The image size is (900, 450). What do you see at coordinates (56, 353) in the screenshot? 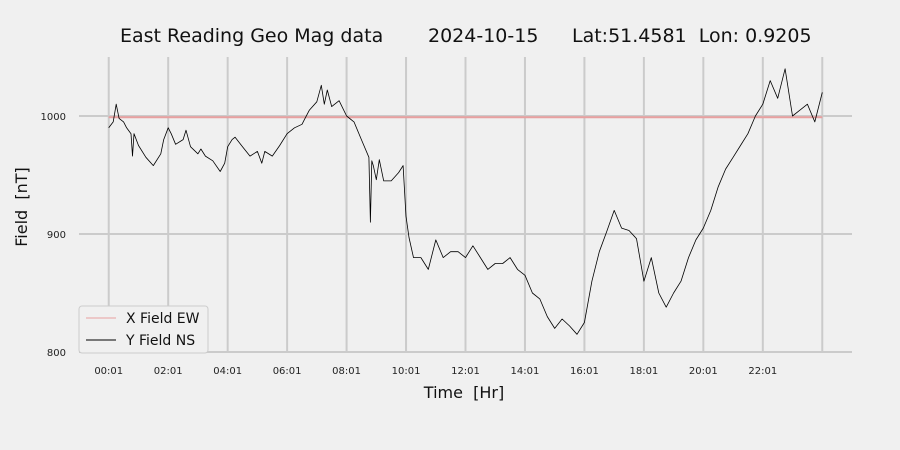
I see `y-tick-label: 800` at bounding box center [56, 353].